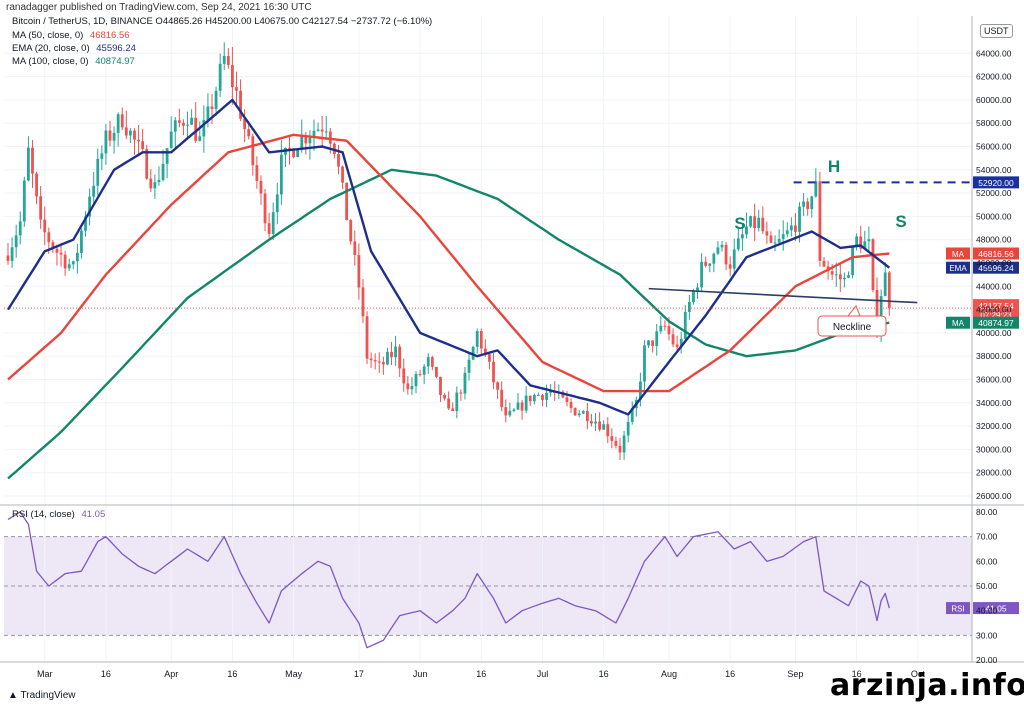  I want to click on watermark: arzinja.info, so click(927, 685).